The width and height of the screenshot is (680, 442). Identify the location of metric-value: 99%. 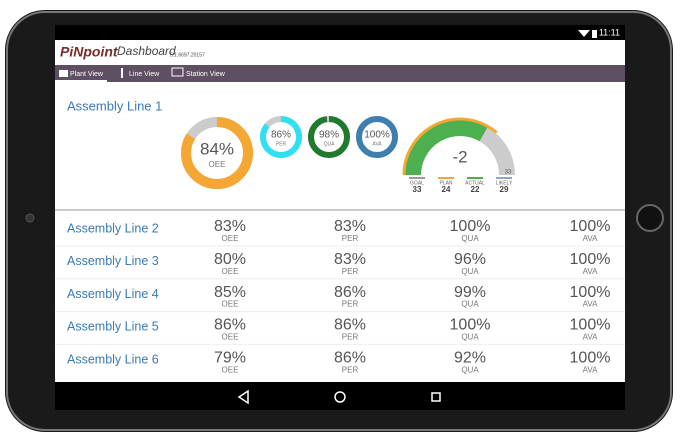
(470, 292).